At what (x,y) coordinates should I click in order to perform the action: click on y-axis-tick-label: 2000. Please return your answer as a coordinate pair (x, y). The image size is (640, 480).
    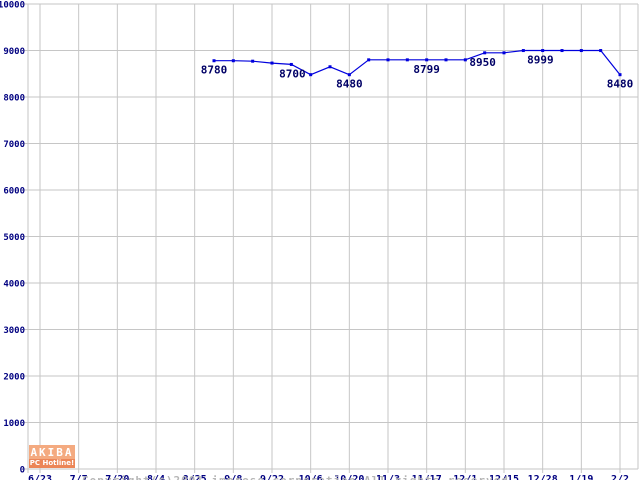
    Looking at the image, I should click on (14, 378).